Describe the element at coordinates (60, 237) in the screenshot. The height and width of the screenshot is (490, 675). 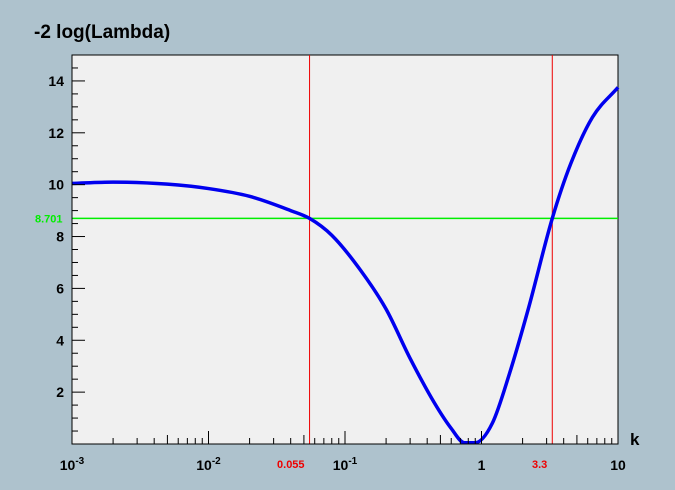
I see `y-tick-label: 8` at that location.